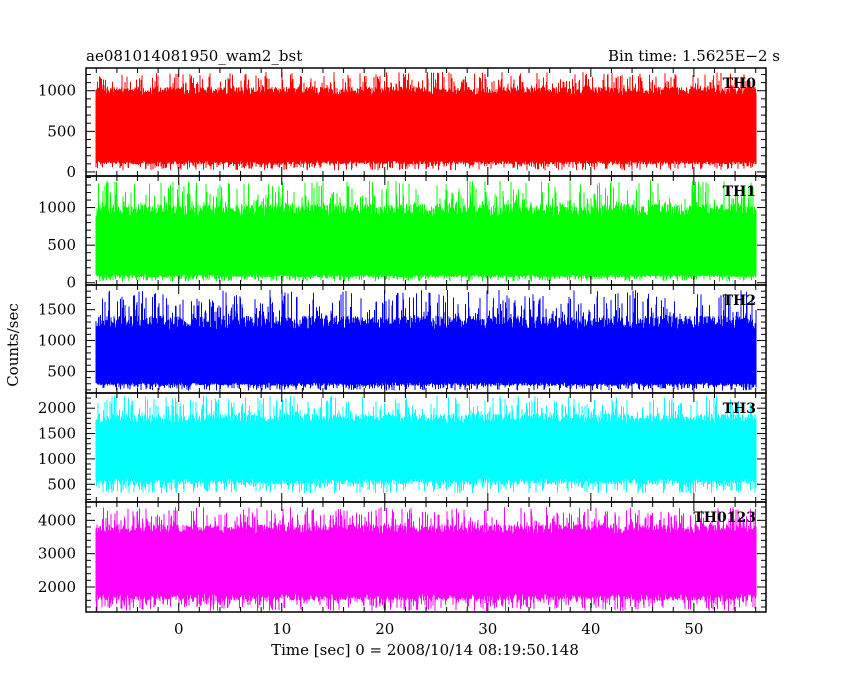 This screenshot has height=680, width=850. Describe the element at coordinates (487, 629) in the screenshot. I see `x-tick-label: 30` at that location.